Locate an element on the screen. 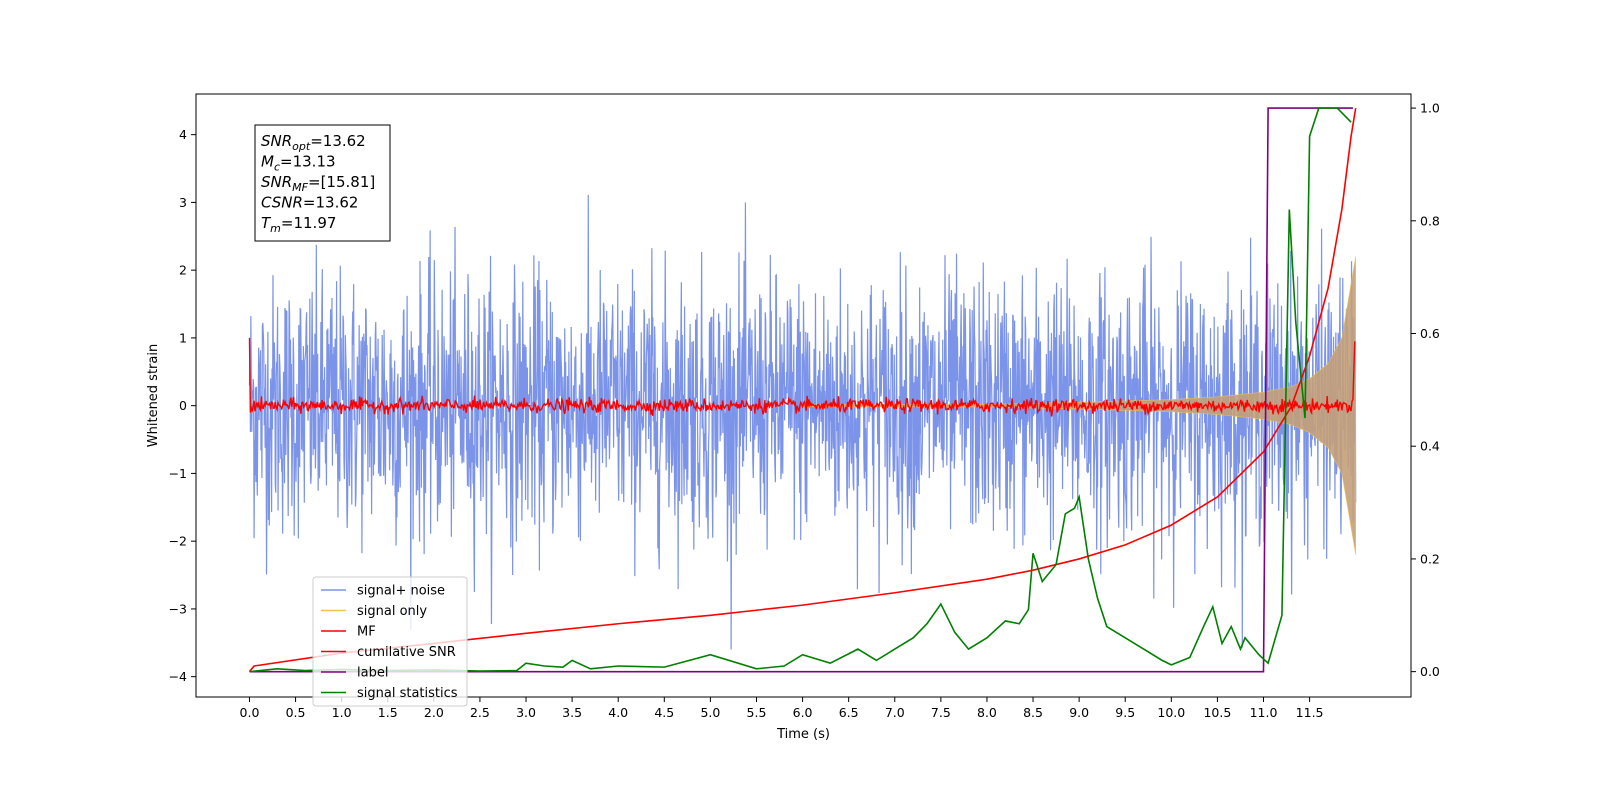  x-tick-label: 7.0 is located at coordinates (895, 712).